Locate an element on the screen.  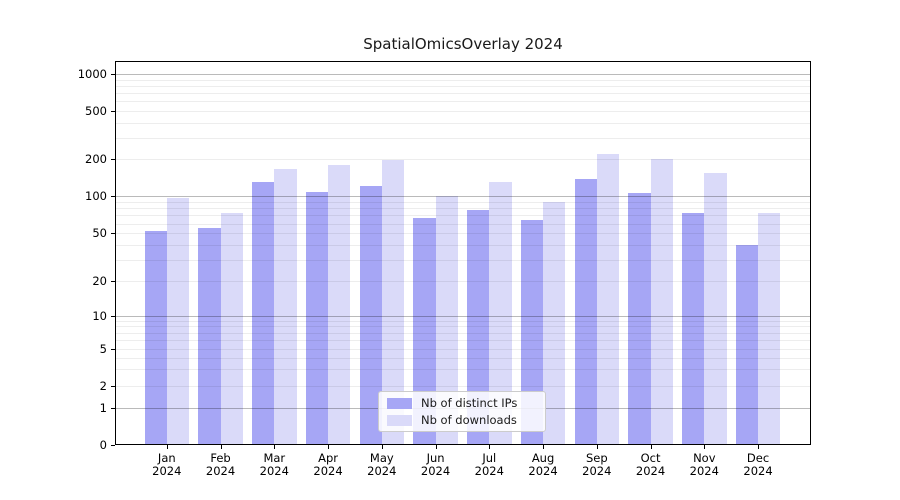
bar-distinct-ips-aug is located at coordinates (532, 332).